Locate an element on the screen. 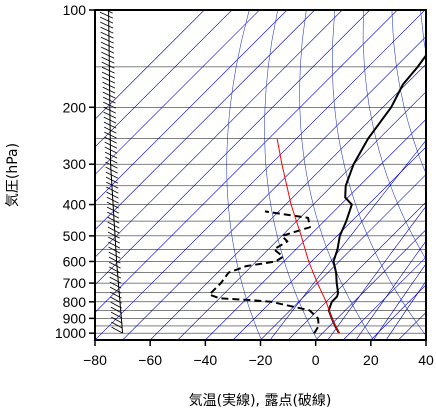 The width and height of the screenshot is (436, 411). x-tick-label: 0 is located at coordinates (316, 360).